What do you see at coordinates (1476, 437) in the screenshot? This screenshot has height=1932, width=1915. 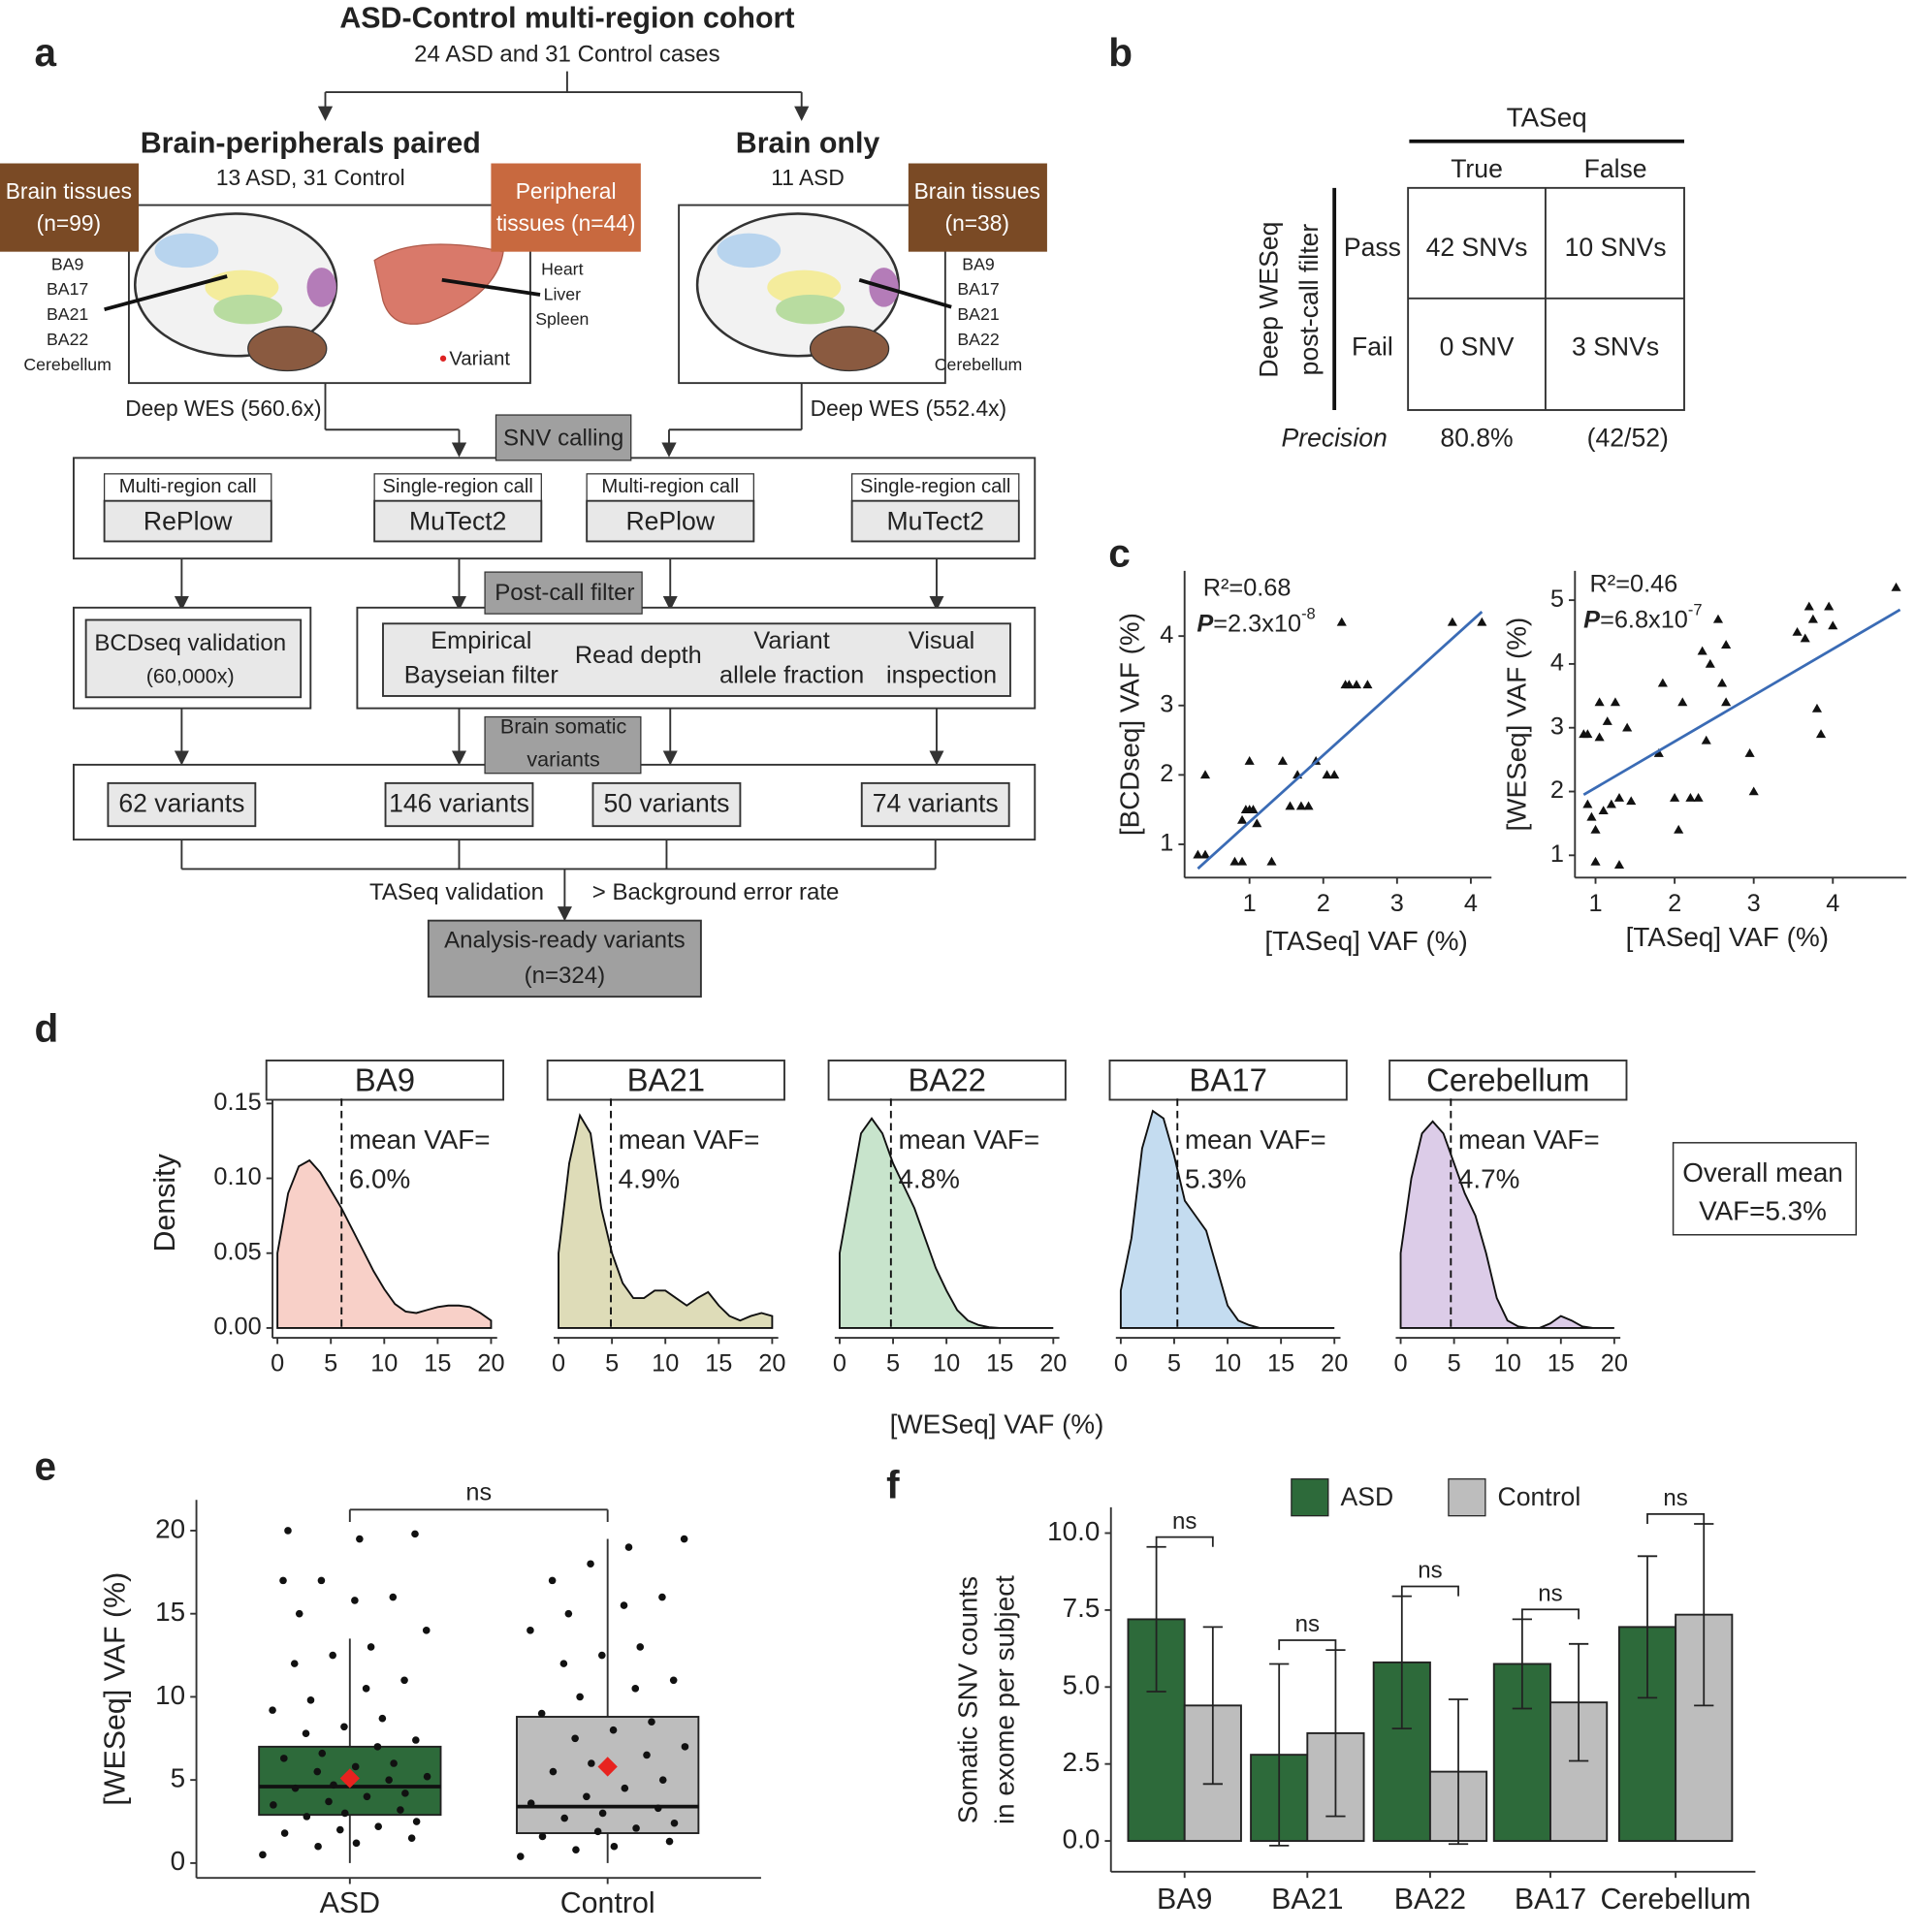 I see `label: 80.8%` at bounding box center [1476, 437].